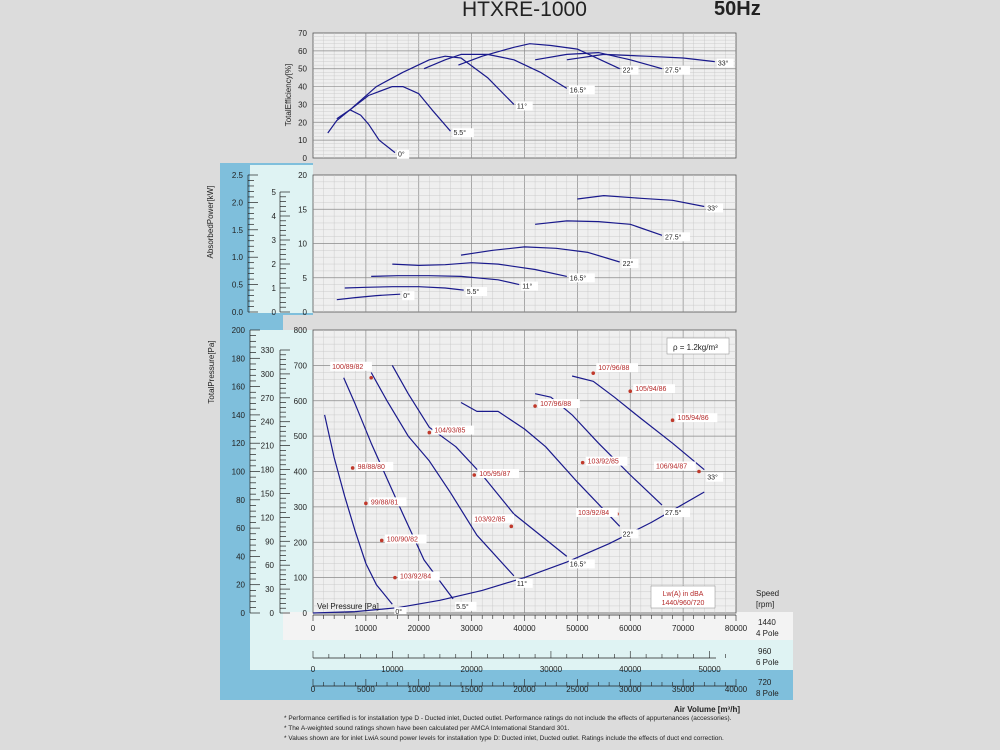 The height and width of the screenshot is (750, 1000). I want to click on speed-6pole-rpm: 960, so click(765, 651).